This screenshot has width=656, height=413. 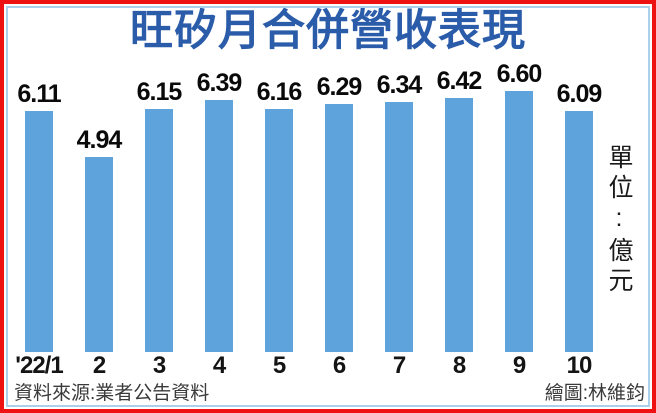 I want to click on bar-value-label: 4.94, so click(x=99, y=140).